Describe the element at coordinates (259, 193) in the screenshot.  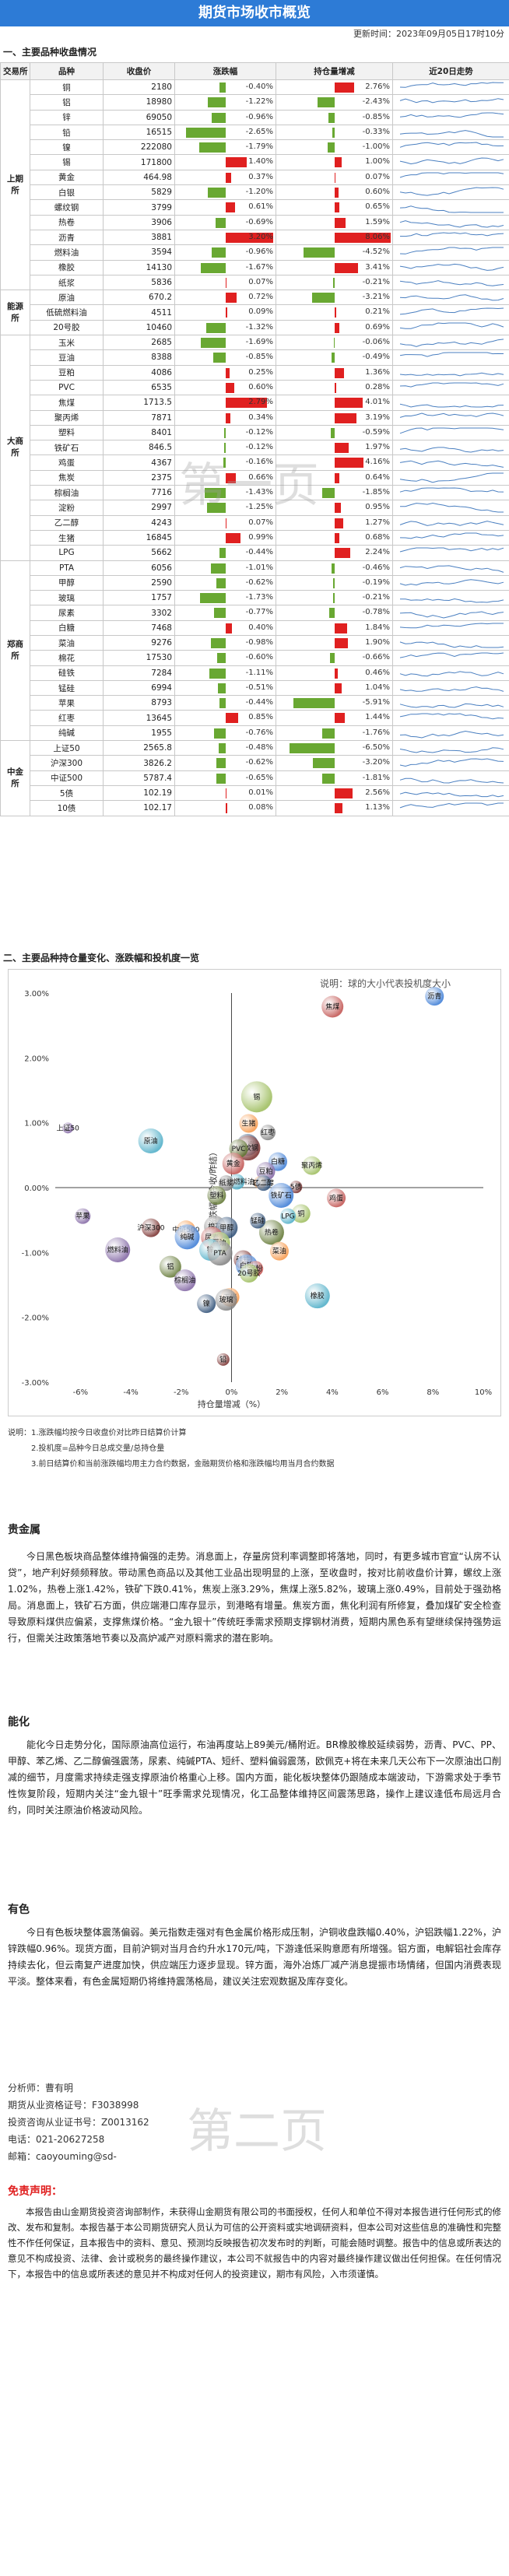
I see `change-value: -1.20%` at that location.